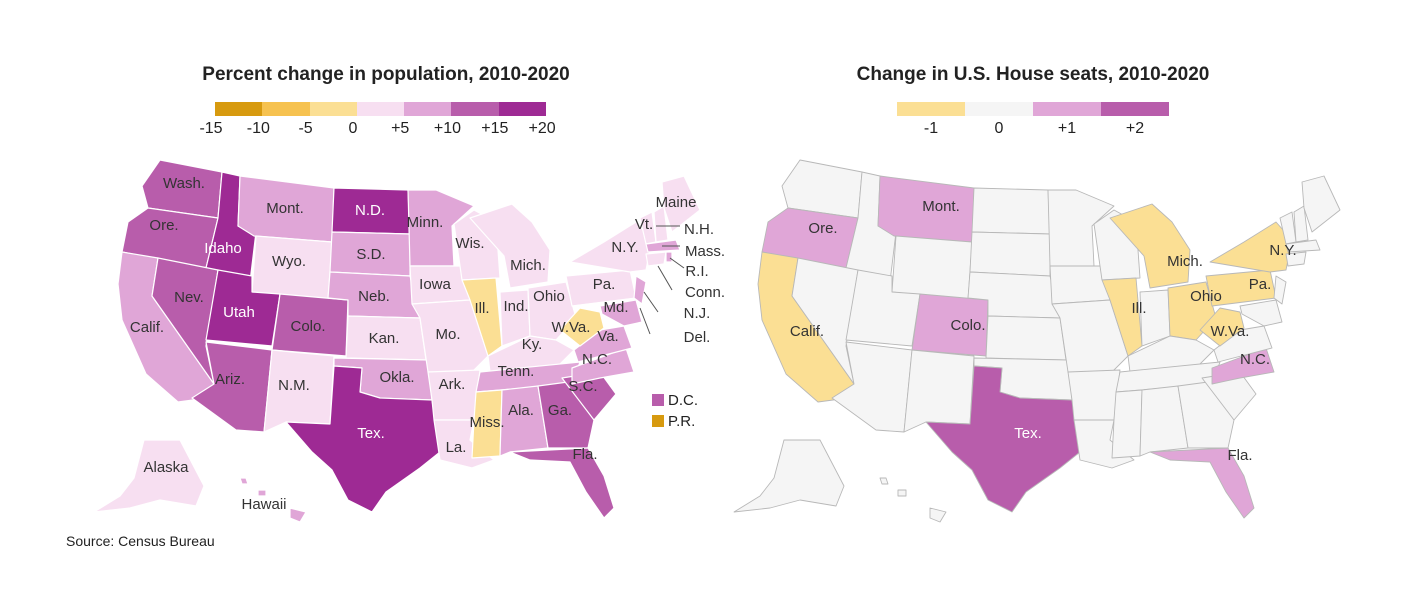 This screenshot has height=613, width=1420. What do you see at coordinates (384, 338) in the screenshot?
I see `label-kan: Kan.` at bounding box center [384, 338].